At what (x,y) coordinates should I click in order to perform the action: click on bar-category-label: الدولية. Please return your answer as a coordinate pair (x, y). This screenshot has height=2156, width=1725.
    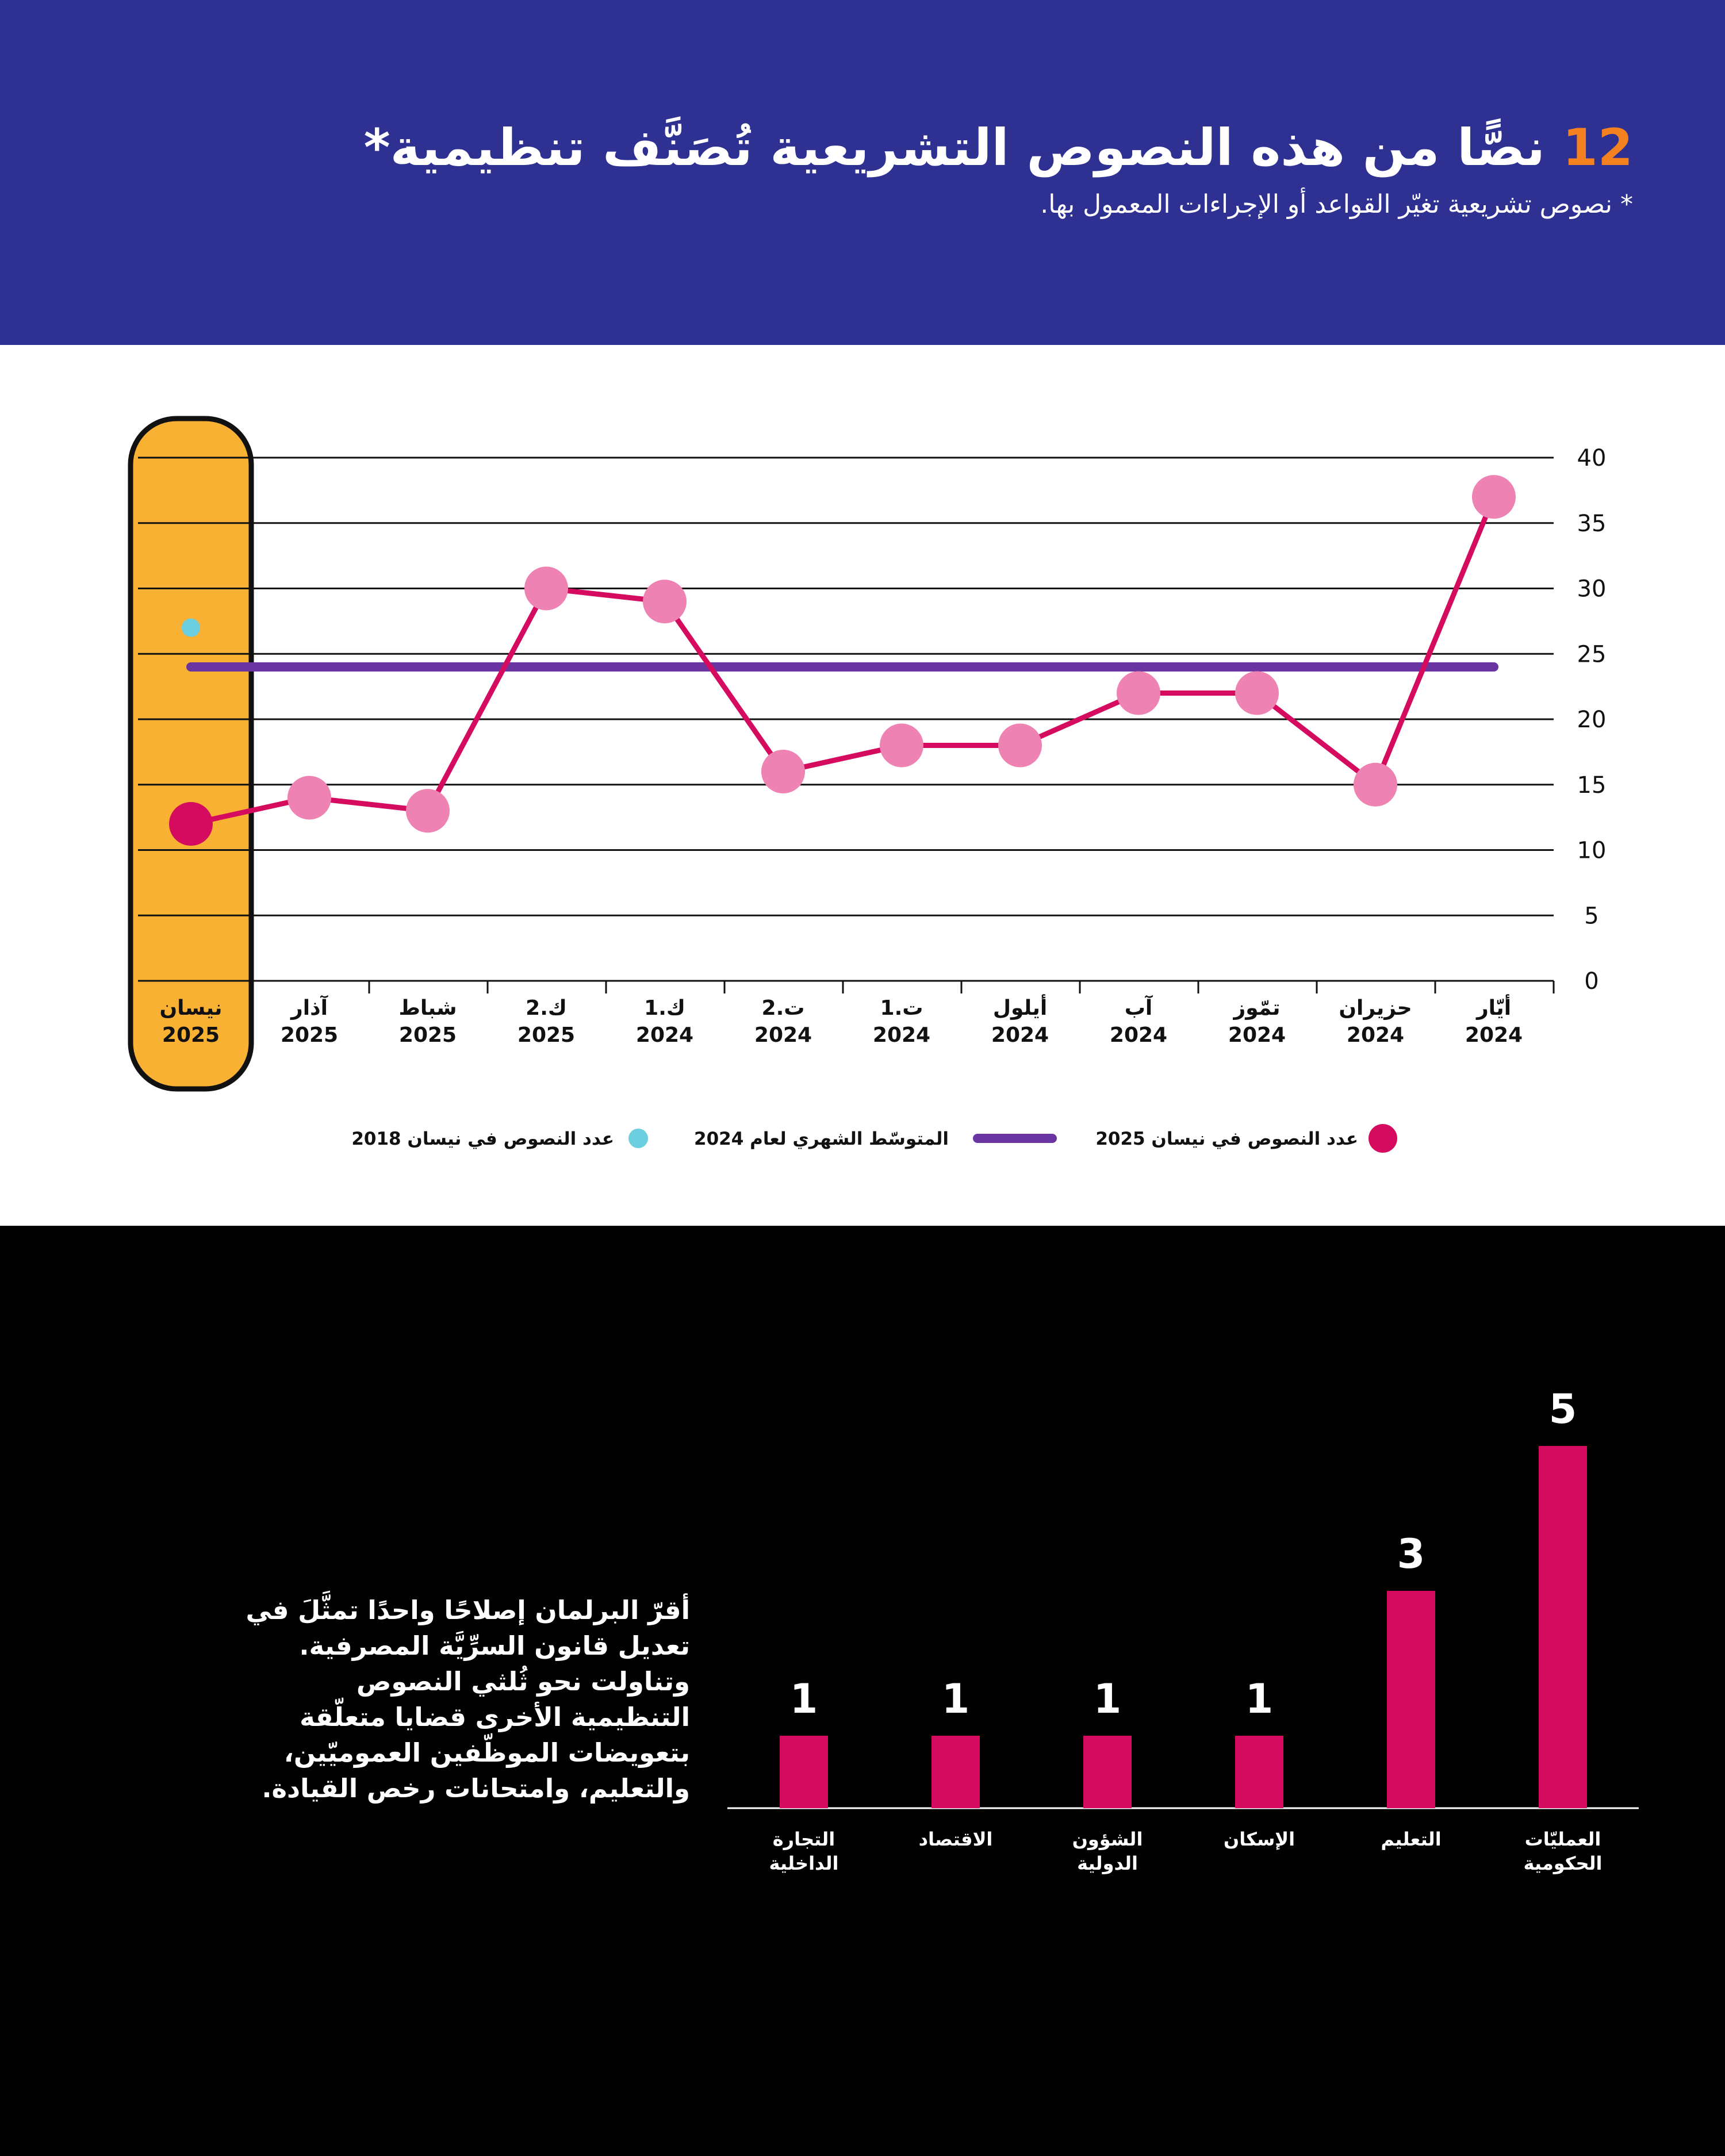
    Looking at the image, I should click on (1107, 1863).